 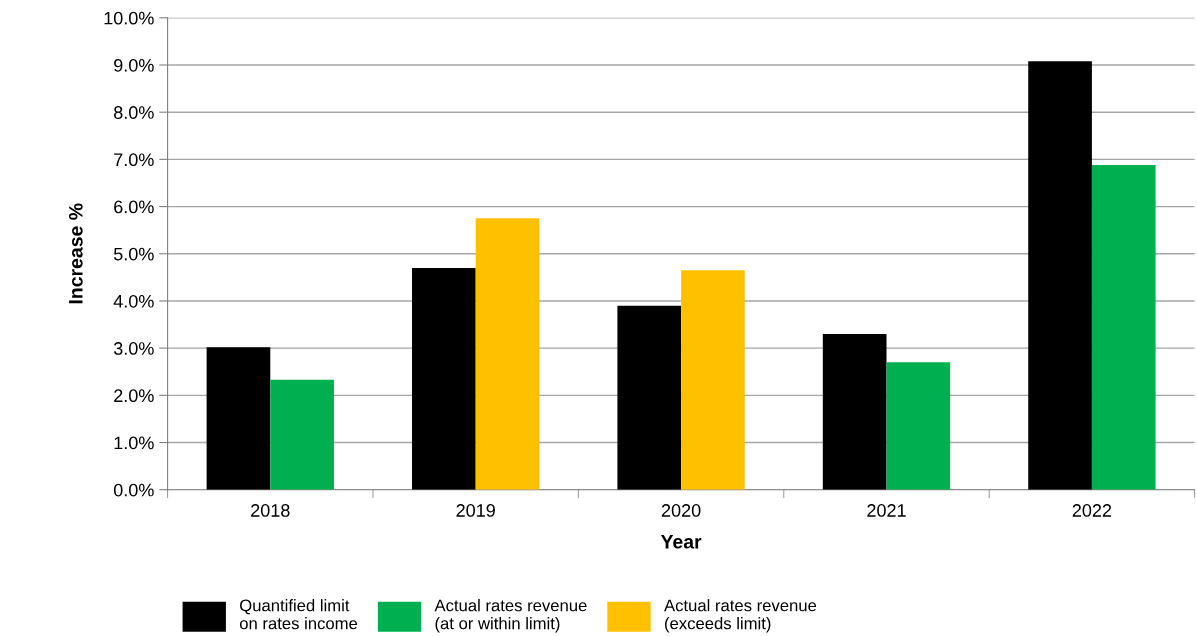 What do you see at coordinates (133, 301) in the screenshot?
I see `y-tick-label: 4.0%` at bounding box center [133, 301].